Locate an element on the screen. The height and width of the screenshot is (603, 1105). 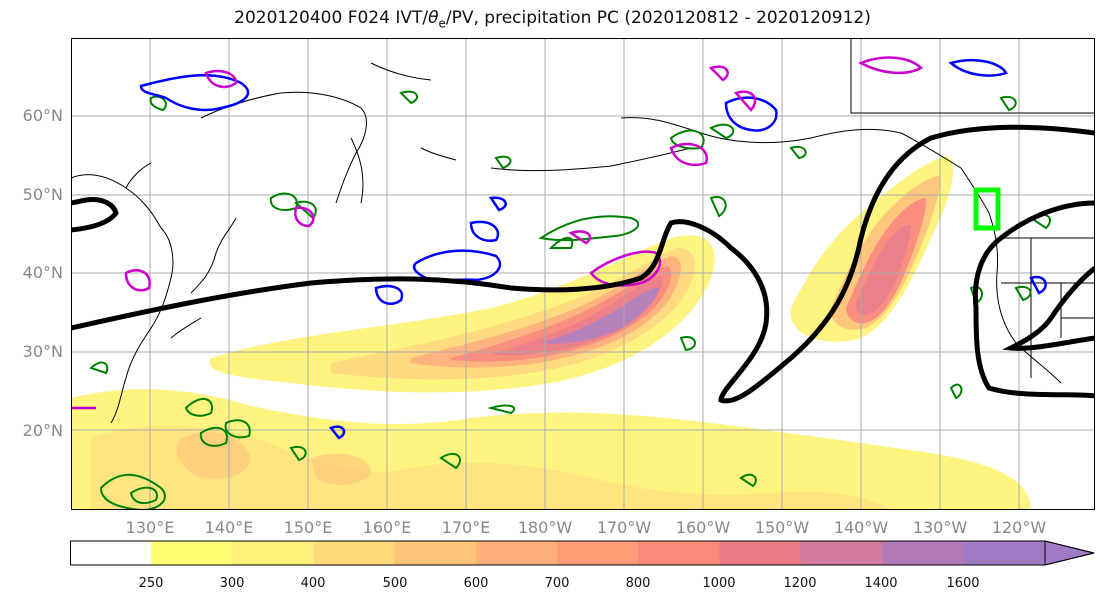
lon-label-130e: 130°E is located at coordinates (150, 527).